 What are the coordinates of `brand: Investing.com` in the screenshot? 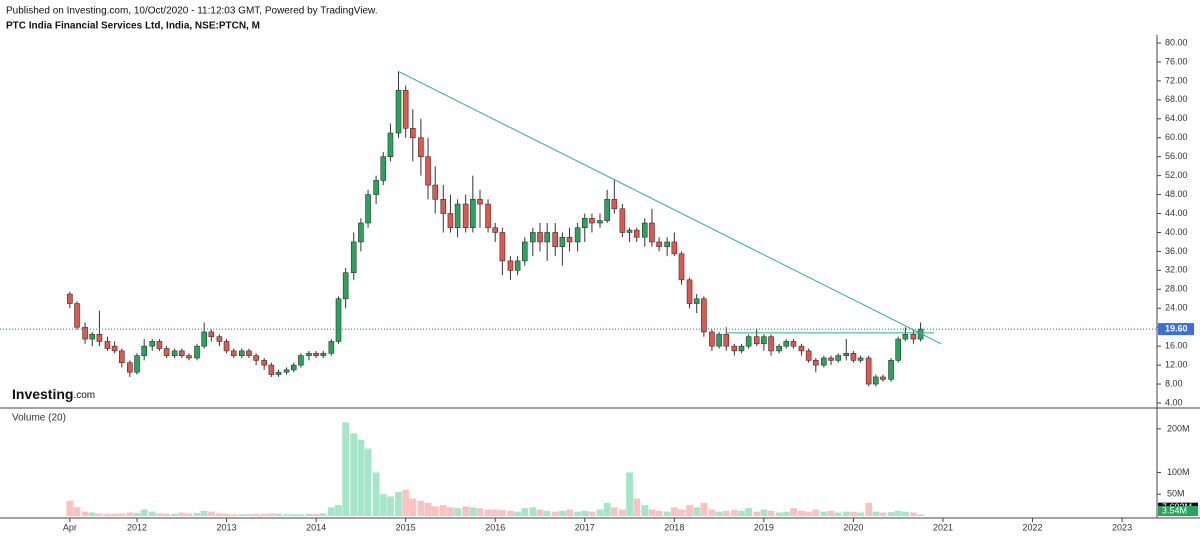 It's located at (53, 394).